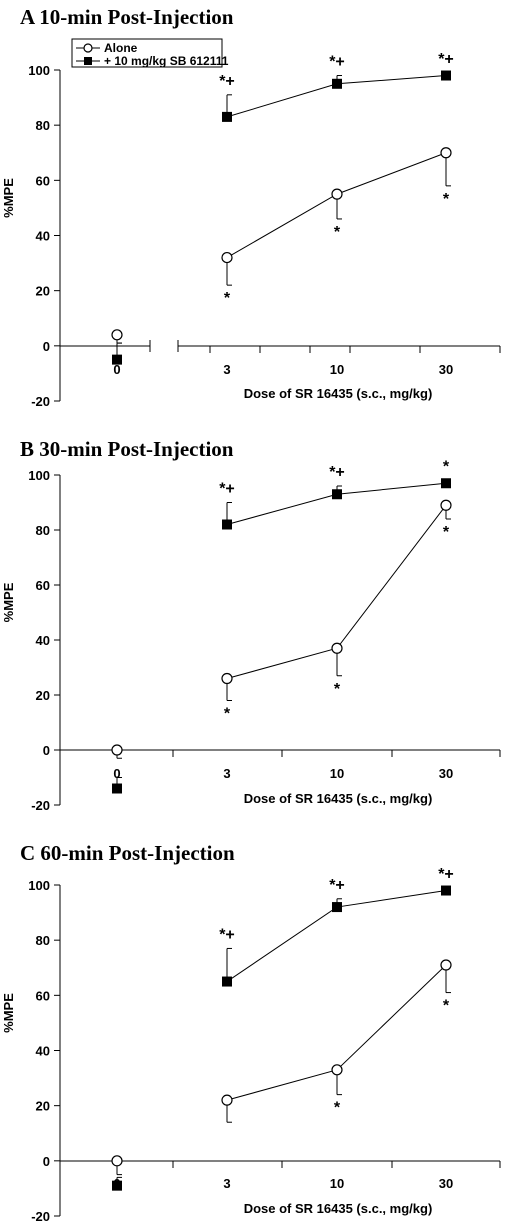  I want to click on legend-box, so click(147, 53).